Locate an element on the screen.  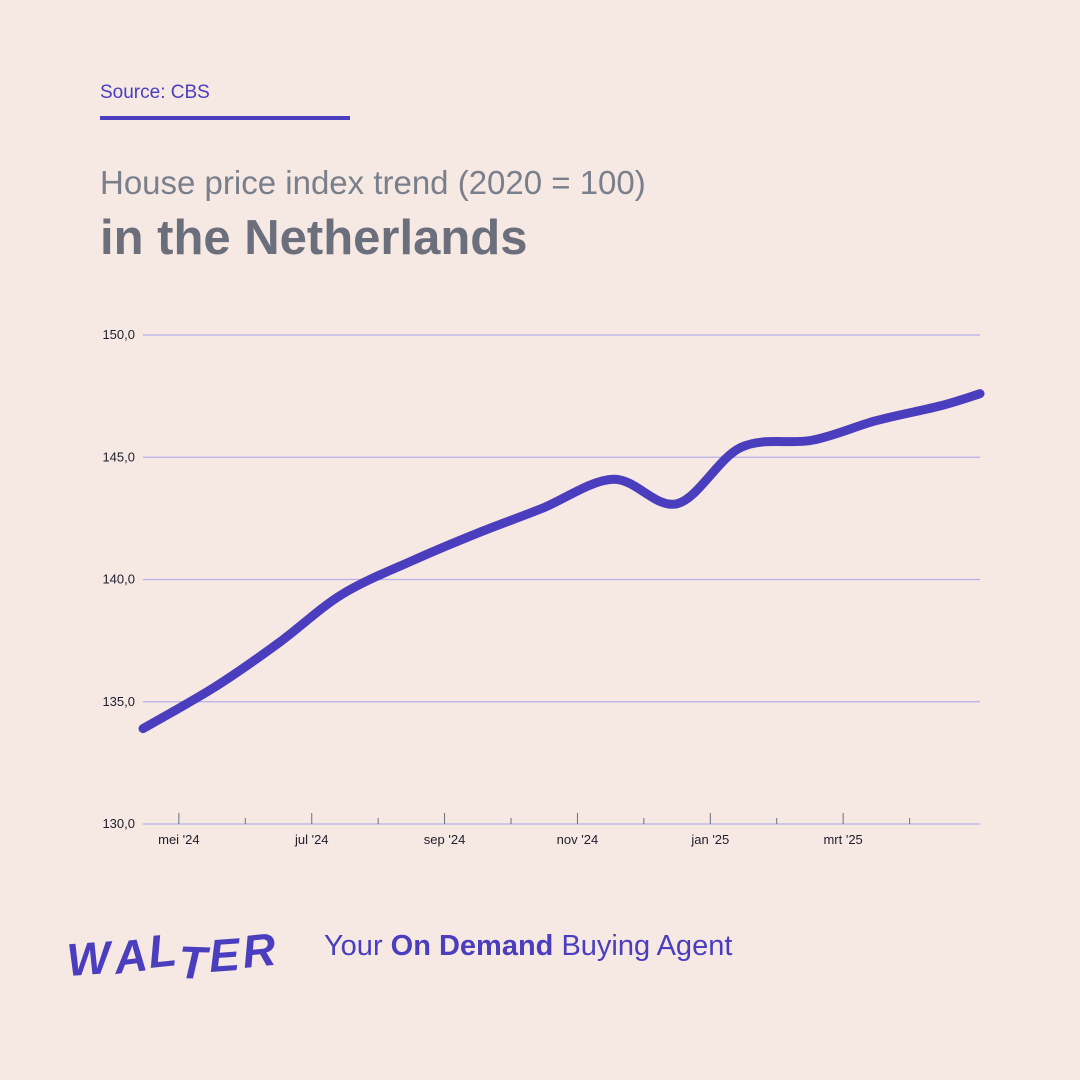
svg-text: E is located at coordinates (225, 955).